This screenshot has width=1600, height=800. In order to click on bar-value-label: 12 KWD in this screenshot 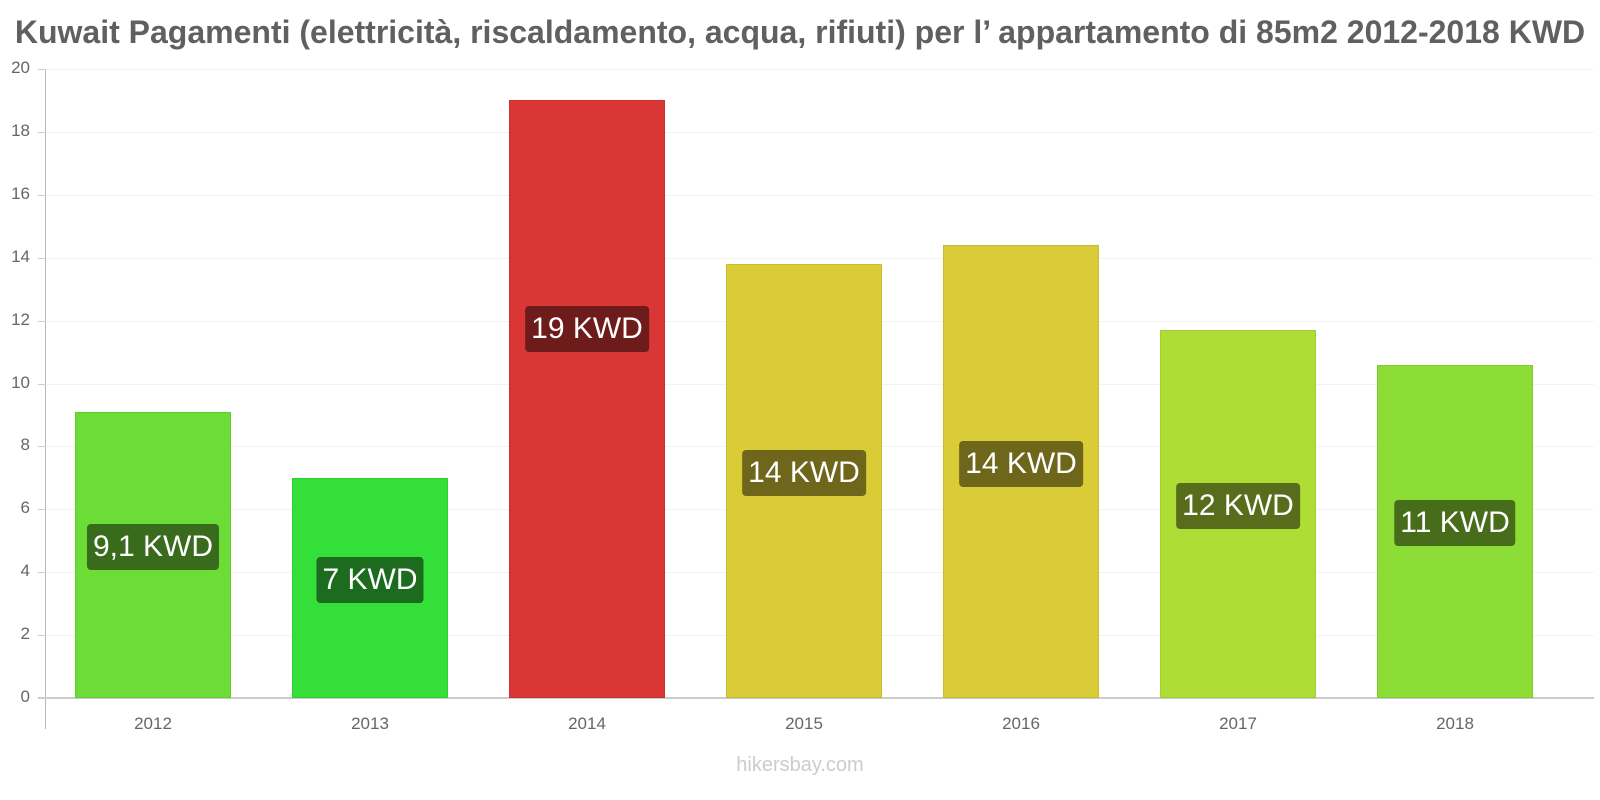, I will do `click(1238, 506)`.